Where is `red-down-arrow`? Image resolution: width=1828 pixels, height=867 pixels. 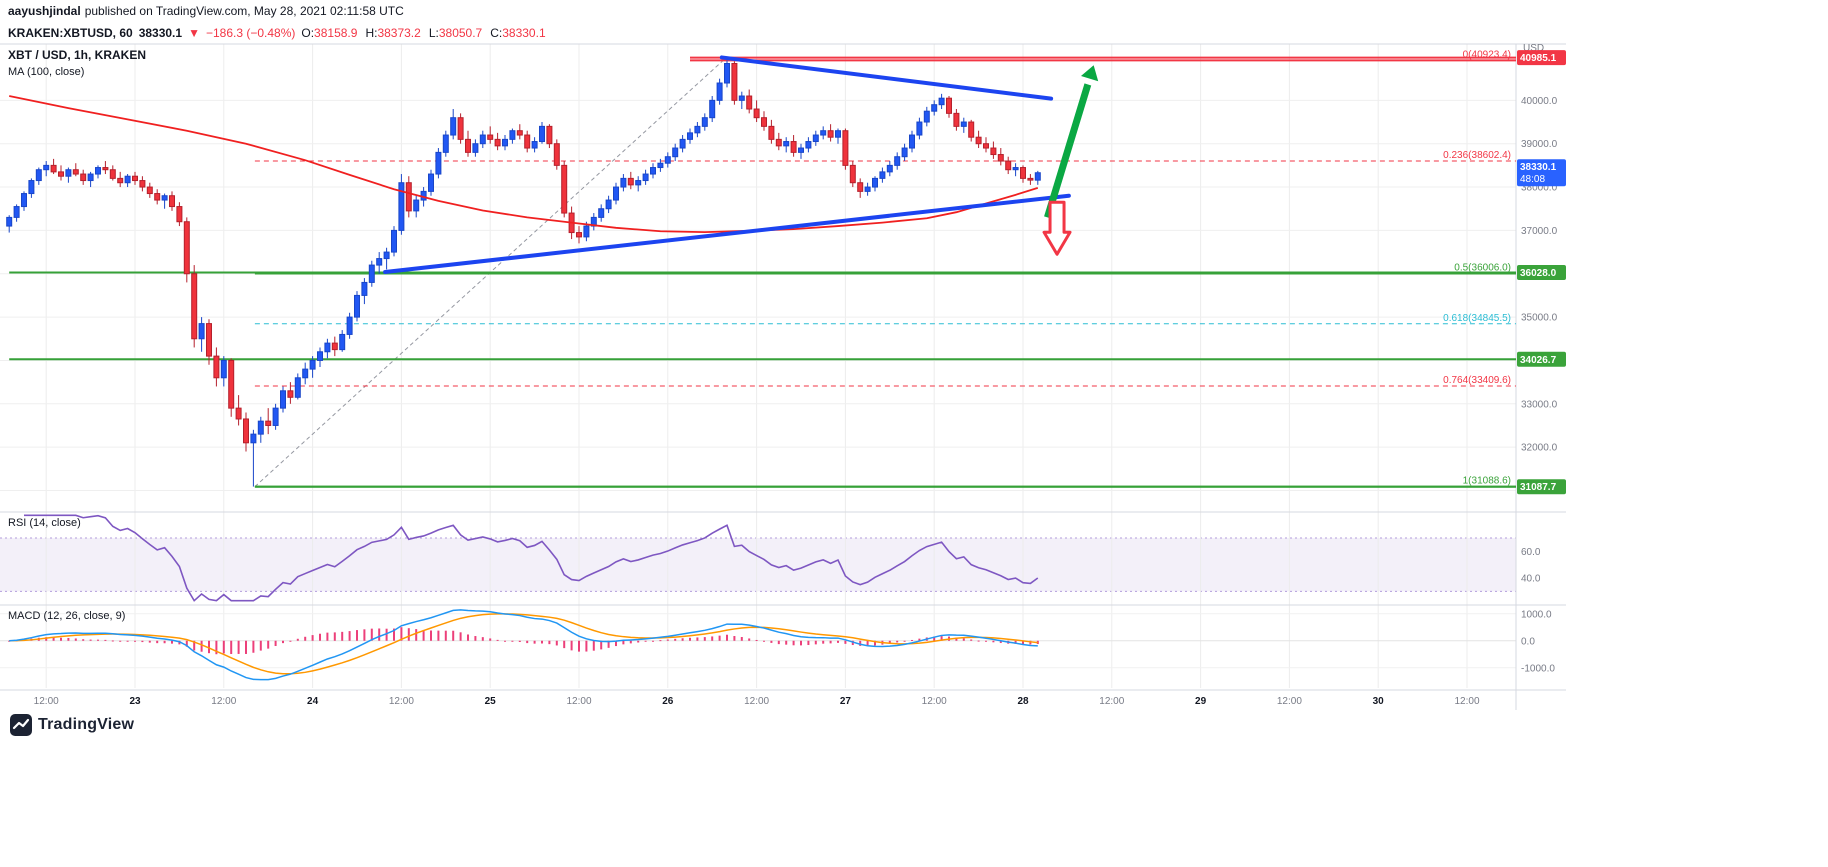
red-down-arrow is located at coordinates (1057, 228).